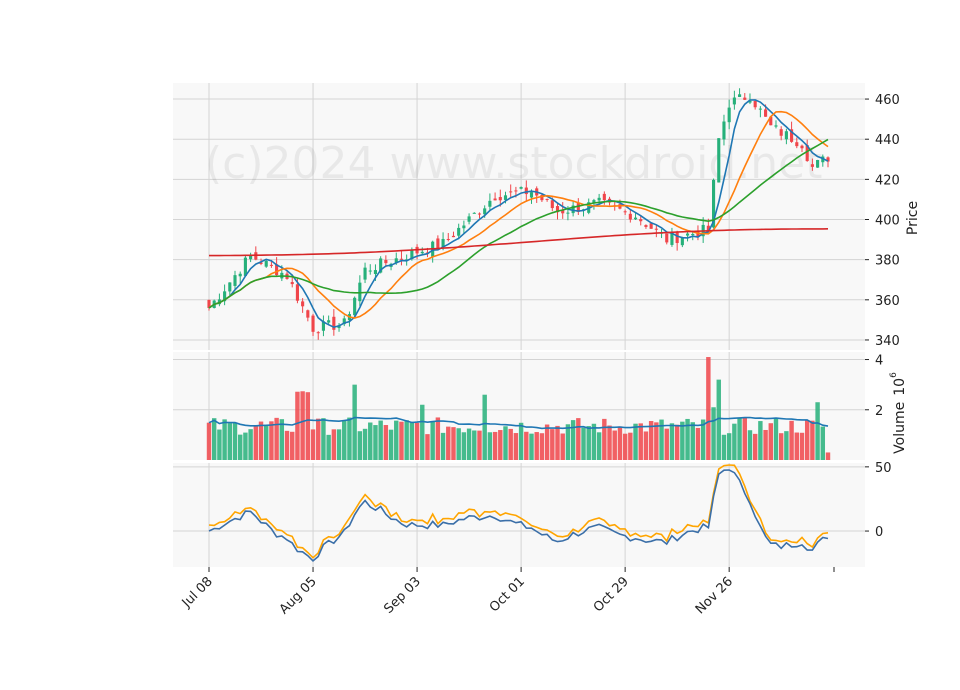  What do you see at coordinates (887, 261) in the screenshot?
I see `price-tick-label: 380` at bounding box center [887, 261].